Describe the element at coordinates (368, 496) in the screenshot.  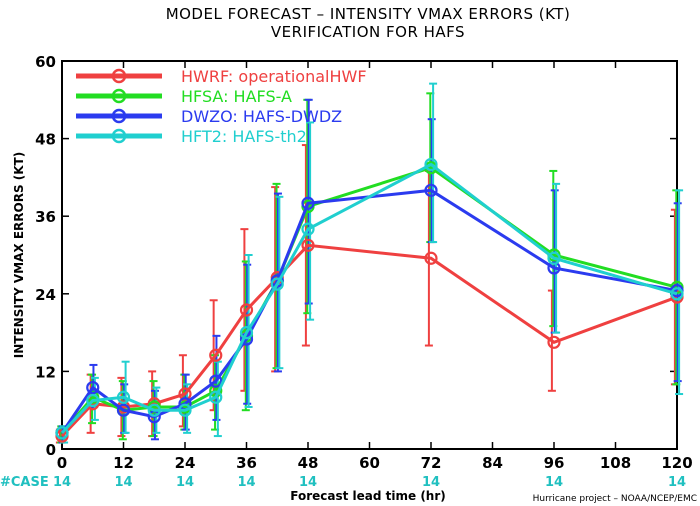
I see `x-axis-label: Forecast lead time (hr)` at that location.